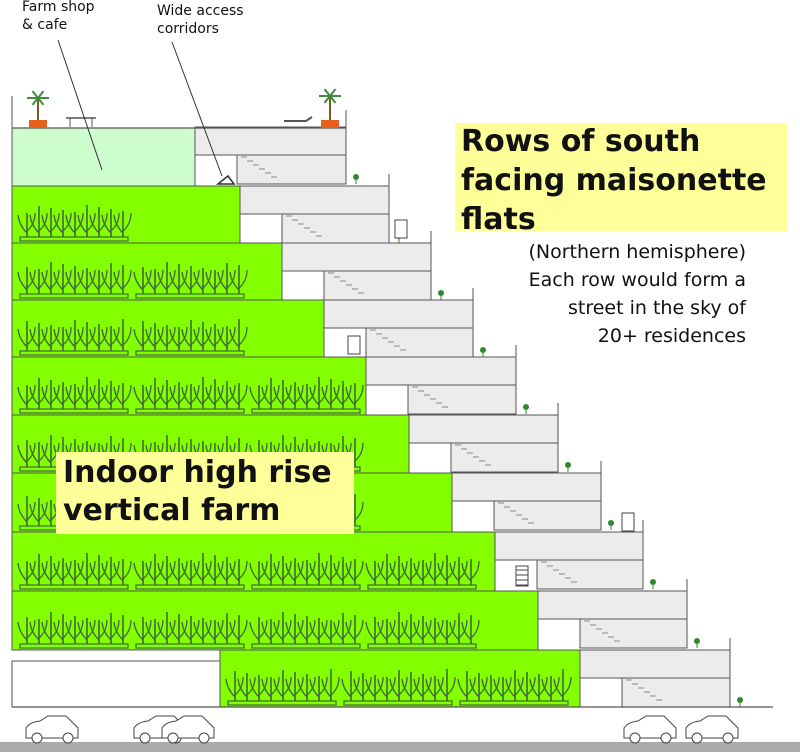 Image resolution: width=800 pixels, height=752 pixels. I want to click on potted-palm-icon, so click(330, 108).